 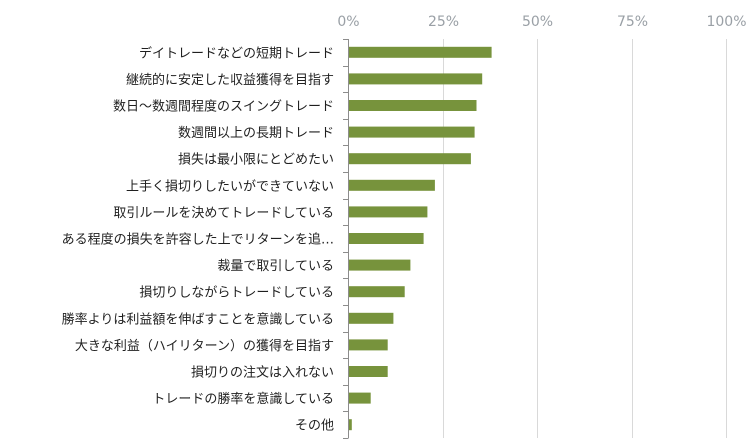 What do you see at coordinates (726, 22) in the screenshot?
I see `x-tick-label: 100%` at bounding box center [726, 22].